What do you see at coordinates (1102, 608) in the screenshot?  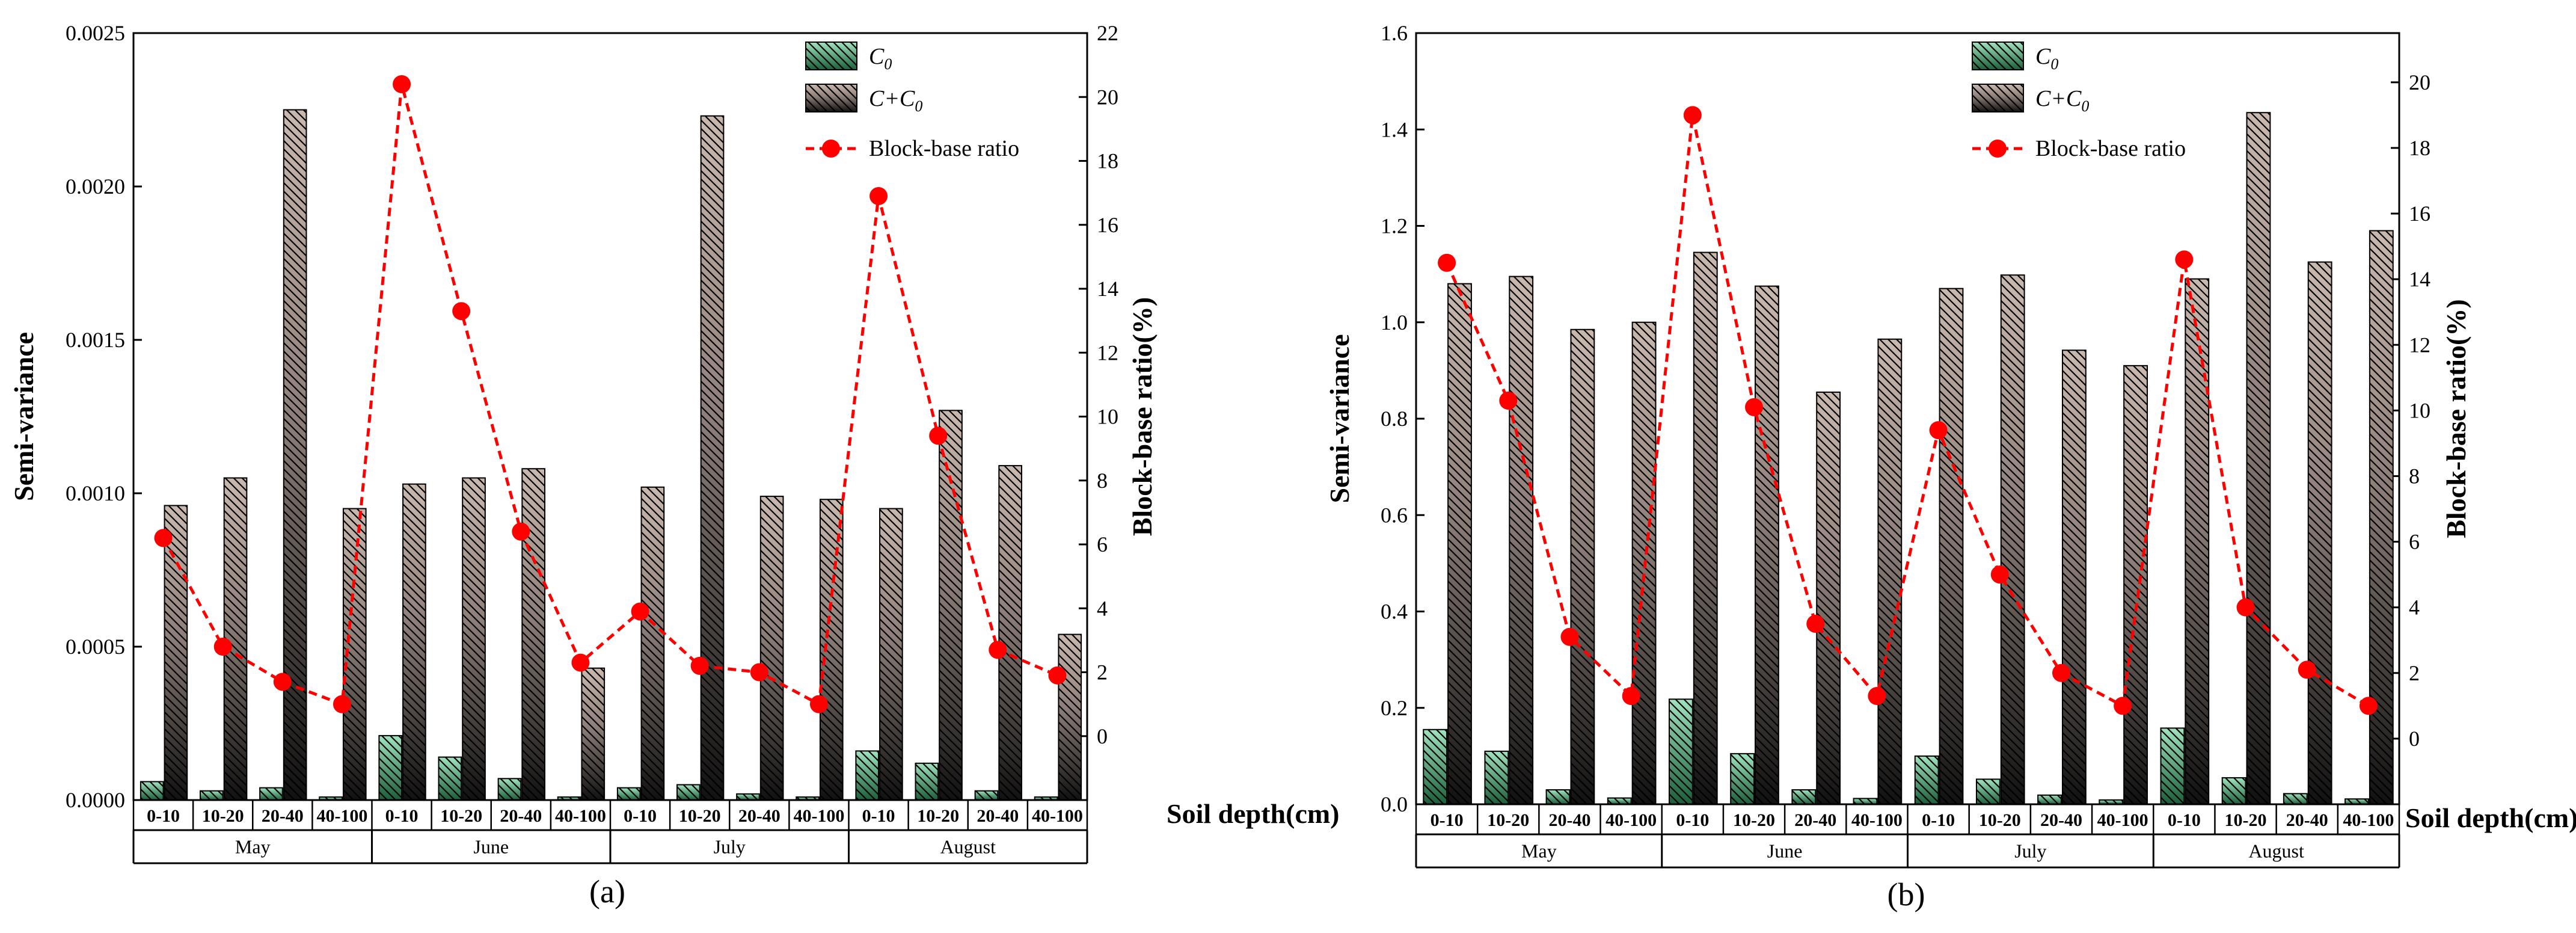 I see `y2-tick-label: 4` at bounding box center [1102, 608].